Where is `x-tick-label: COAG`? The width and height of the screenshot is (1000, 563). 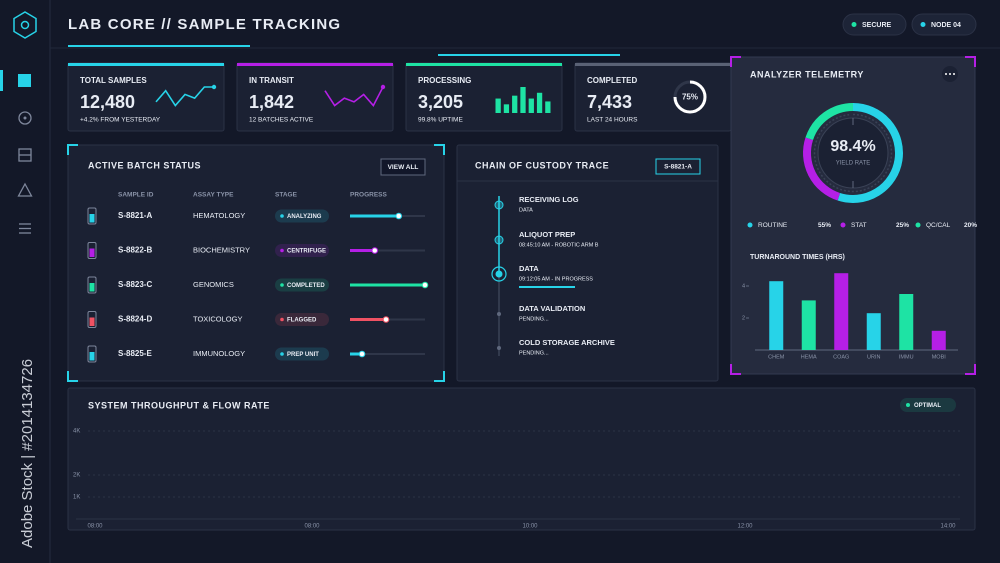 x-tick-label: COAG is located at coordinates (841, 357).